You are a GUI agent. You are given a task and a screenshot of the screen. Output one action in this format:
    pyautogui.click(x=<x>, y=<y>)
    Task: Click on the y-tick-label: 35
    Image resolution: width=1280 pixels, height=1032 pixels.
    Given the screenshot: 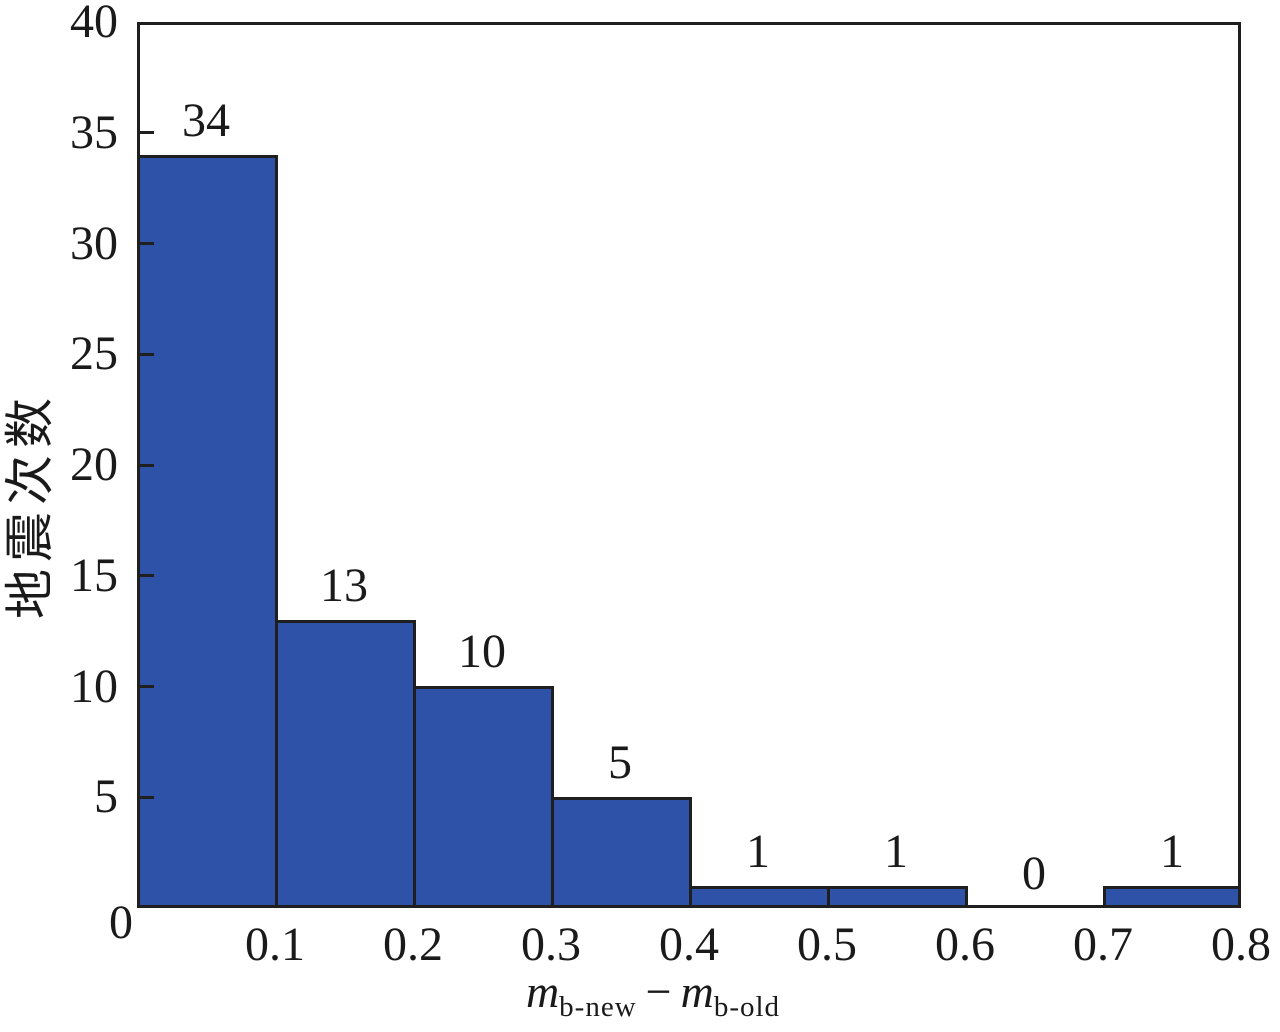 What is the action you would take?
    pyautogui.click(x=94, y=132)
    